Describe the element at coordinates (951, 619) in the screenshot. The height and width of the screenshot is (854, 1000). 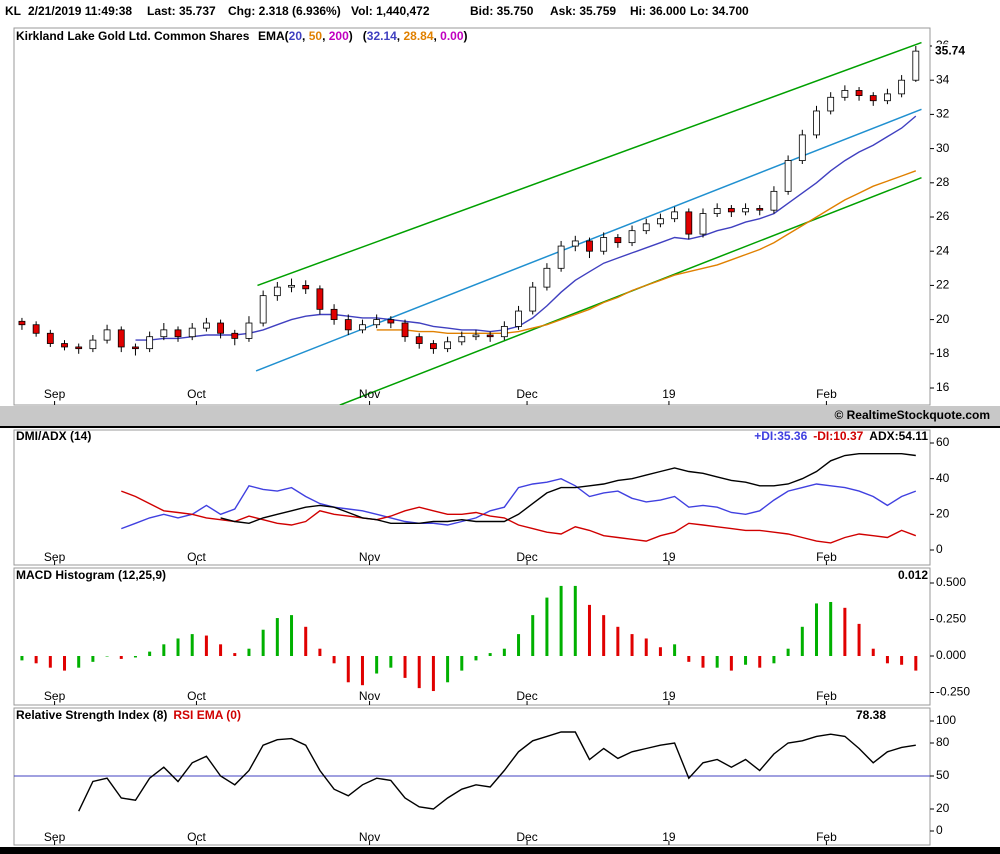
I see `y-tick-label: 0.250` at that location.